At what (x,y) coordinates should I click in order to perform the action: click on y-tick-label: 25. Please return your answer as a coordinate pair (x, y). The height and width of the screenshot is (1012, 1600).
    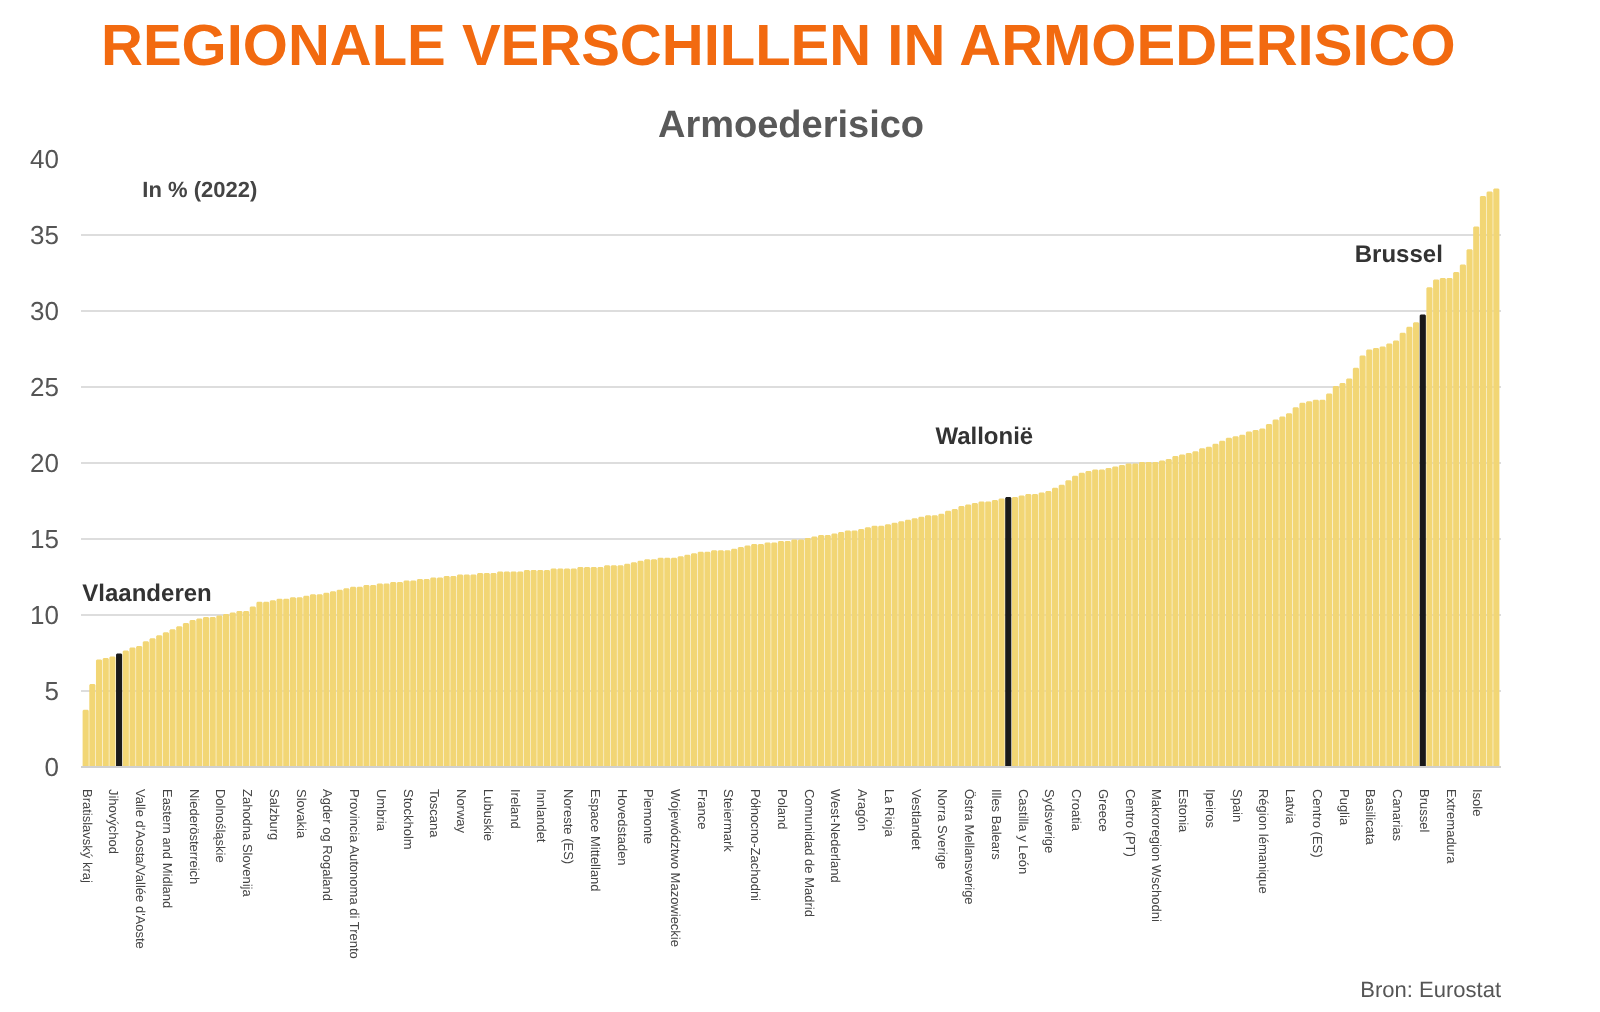
    Looking at the image, I should click on (45, 387).